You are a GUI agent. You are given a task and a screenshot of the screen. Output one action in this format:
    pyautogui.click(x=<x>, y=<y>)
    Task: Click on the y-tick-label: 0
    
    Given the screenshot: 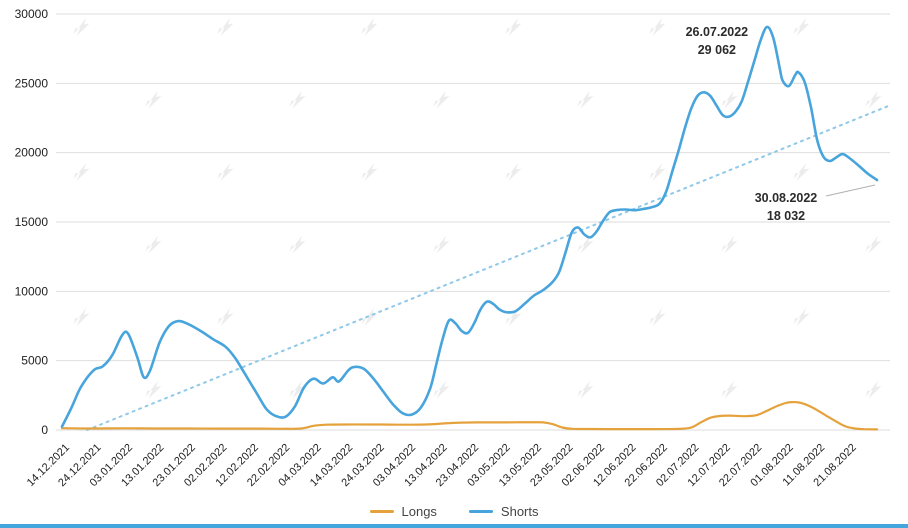 What is the action you would take?
    pyautogui.click(x=44, y=430)
    